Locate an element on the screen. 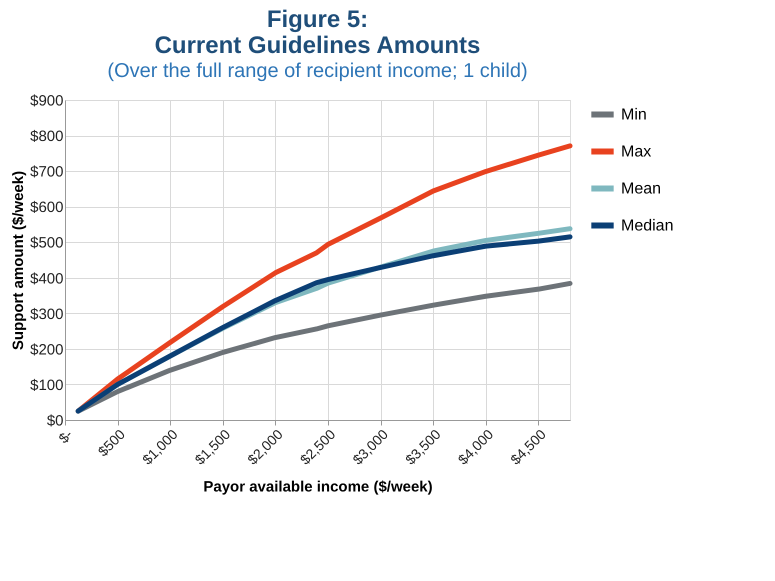 This screenshot has width=775, height=581. y-tick-label: $800 is located at coordinates (47, 137).